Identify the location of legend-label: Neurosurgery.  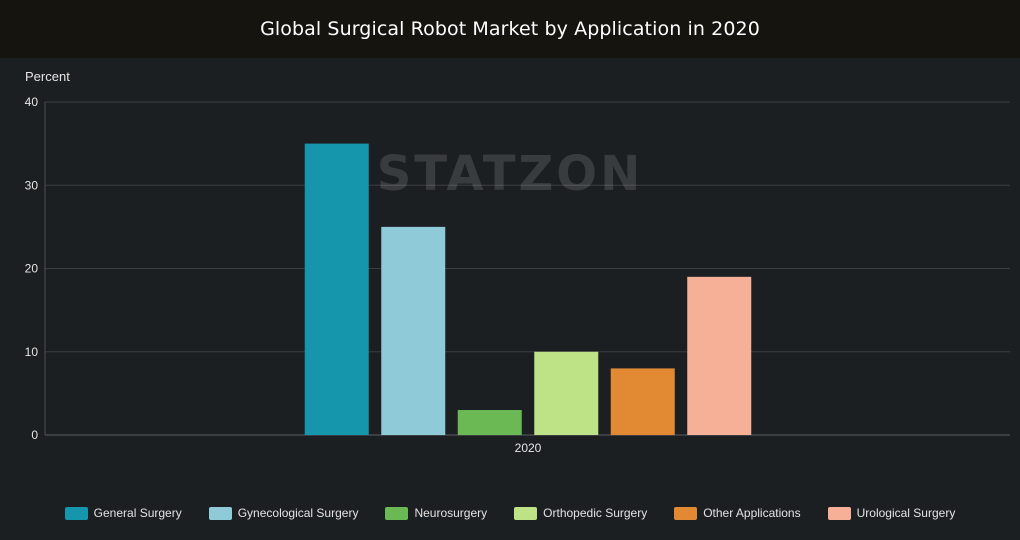
(451, 513).